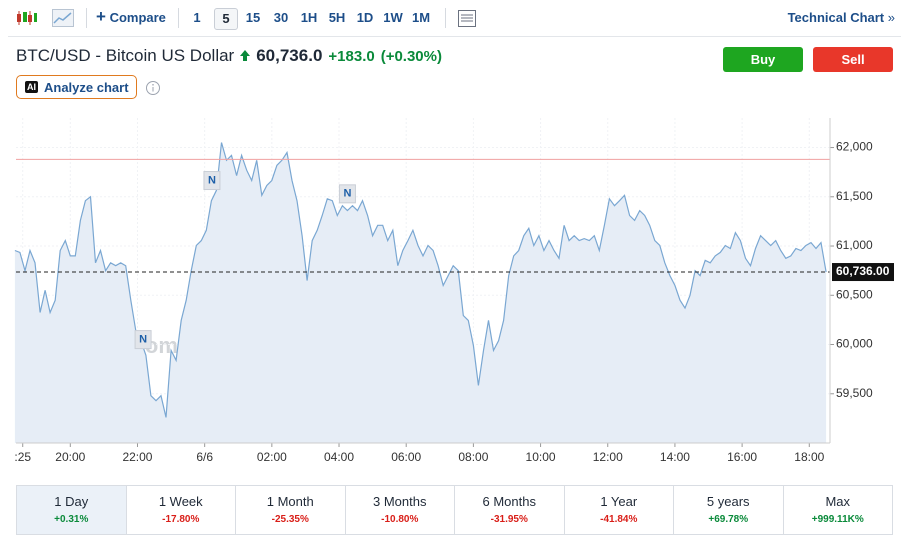 Image resolution: width=909 pixels, height=541 pixels. Describe the element at coordinates (71, 519) in the screenshot. I see `period-change: +0.31%` at that location.